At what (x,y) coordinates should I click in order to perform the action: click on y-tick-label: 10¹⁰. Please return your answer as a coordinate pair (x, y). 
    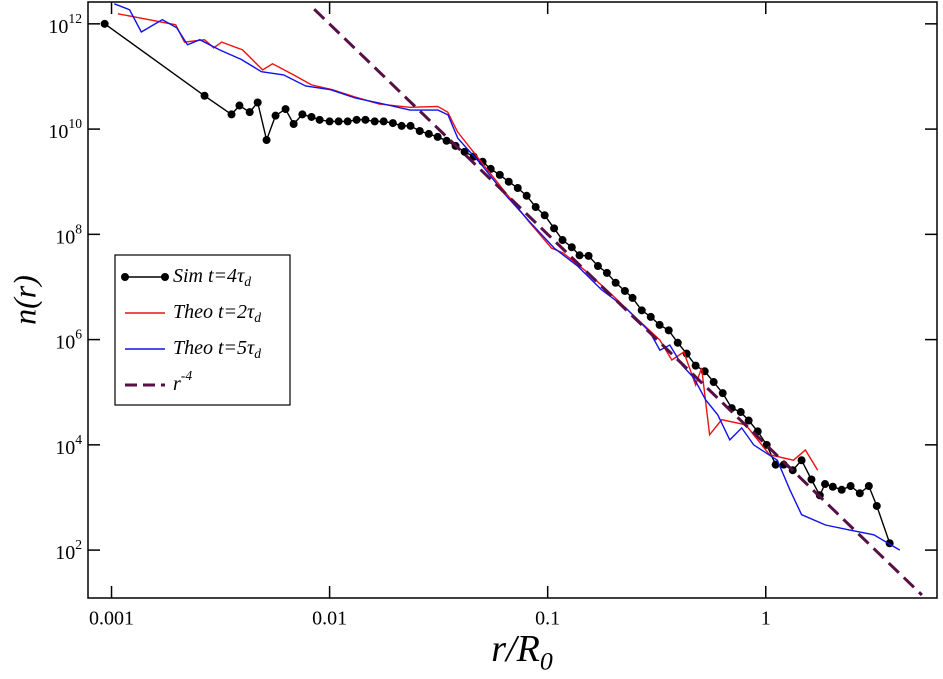
    Looking at the image, I should click on (65, 129).